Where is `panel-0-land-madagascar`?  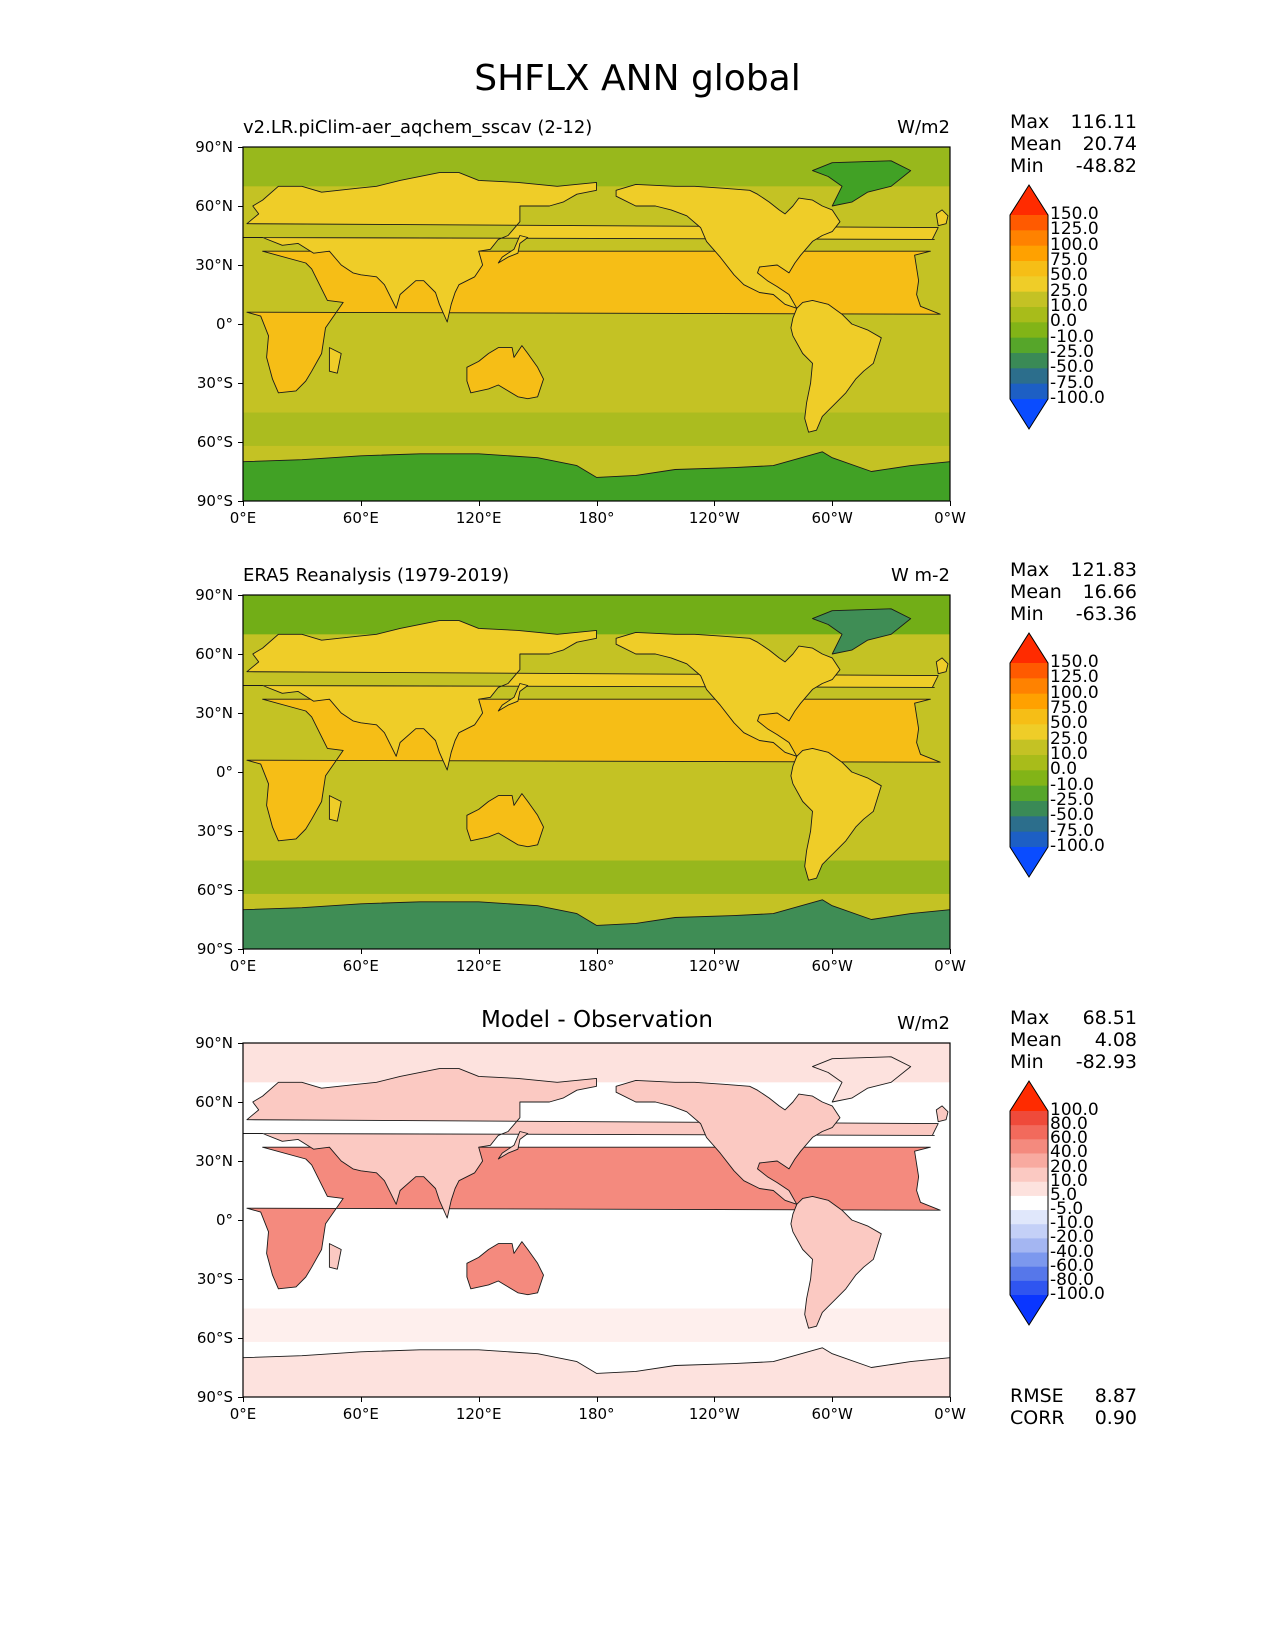 panel-0-land-madagascar is located at coordinates (335, 360).